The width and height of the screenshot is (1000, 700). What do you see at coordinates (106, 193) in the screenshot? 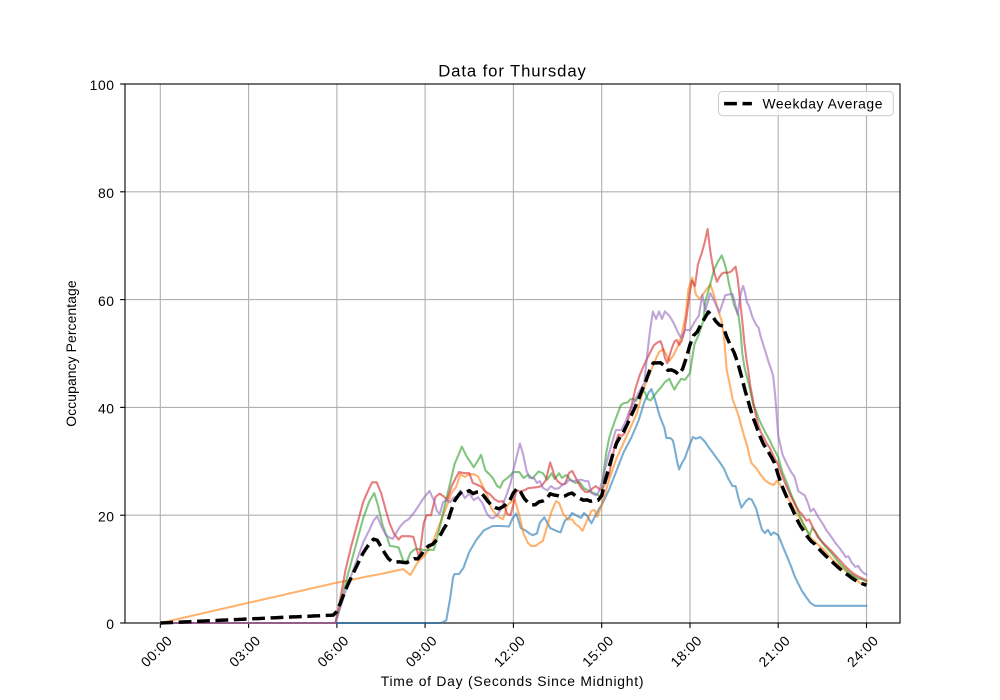
I see `svg-text: 80` at bounding box center [106, 193].